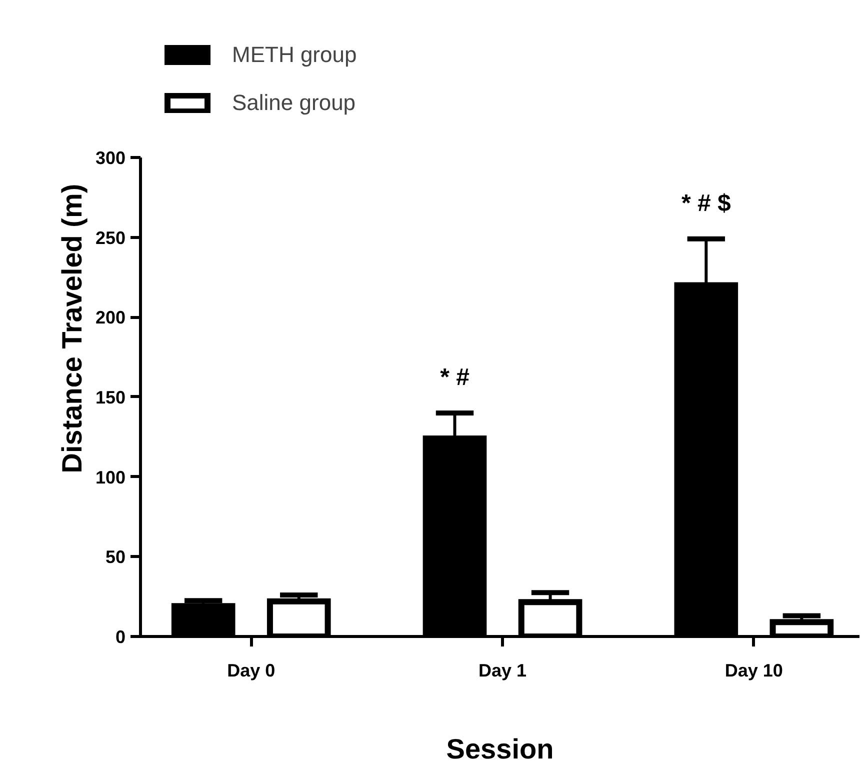 This screenshot has height=772, width=861. Describe the element at coordinates (753, 670) in the screenshot. I see `x-tick-label: Day 10` at that location.